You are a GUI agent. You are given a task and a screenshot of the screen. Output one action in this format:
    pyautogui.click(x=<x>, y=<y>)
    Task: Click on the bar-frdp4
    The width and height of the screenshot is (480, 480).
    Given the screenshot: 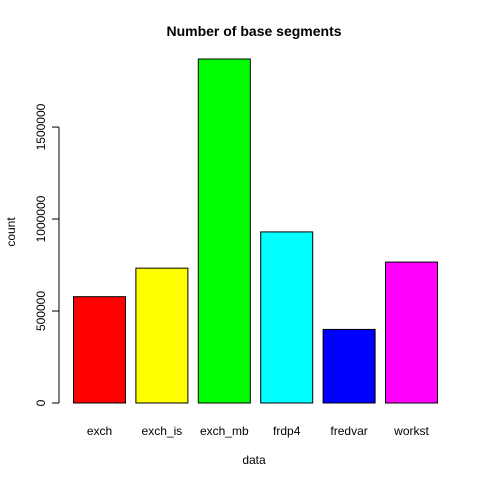 What is the action you would take?
    pyautogui.click(x=287, y=317)
    